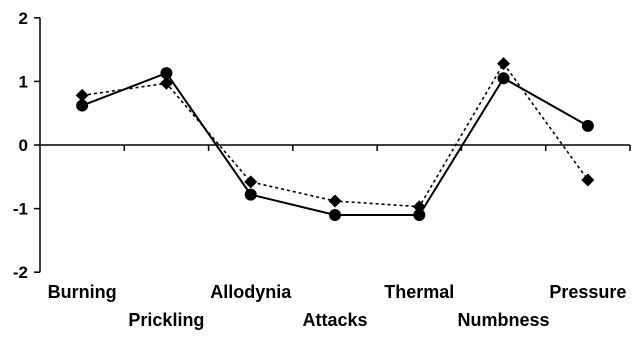 The image size is (641, 342). Describe the element at coordinates (20, 272) in the screenshot. I see `y-tick-label: -2` at that location.